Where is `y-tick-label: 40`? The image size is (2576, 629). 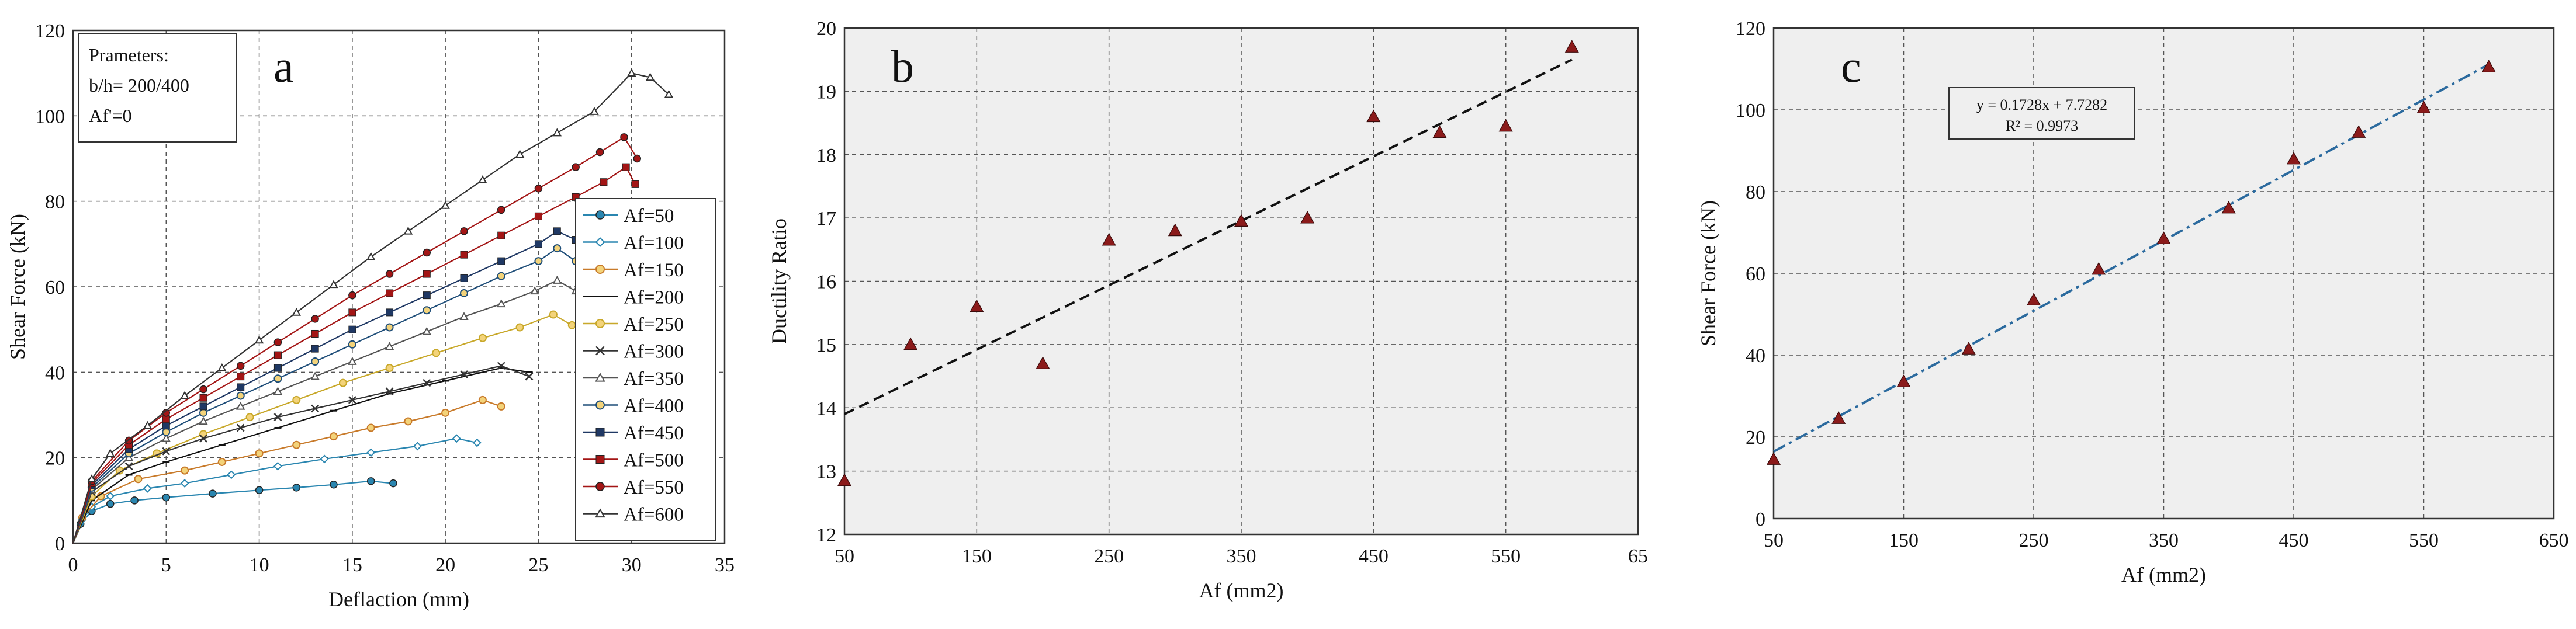 y-tick-label: 40 is located at coordinates (55, 373).